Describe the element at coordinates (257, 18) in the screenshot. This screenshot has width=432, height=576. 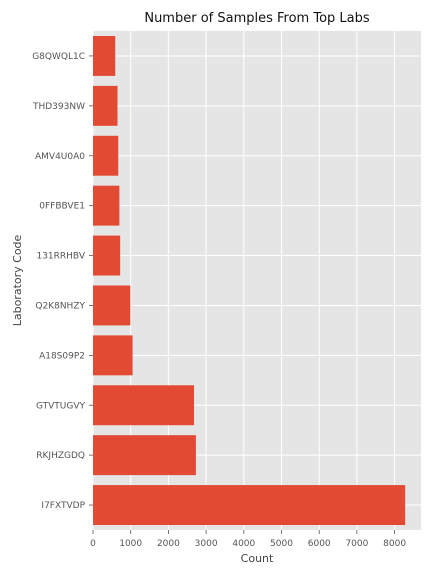
I see `chart-title: Number of Samples From Top Labs` at that location.